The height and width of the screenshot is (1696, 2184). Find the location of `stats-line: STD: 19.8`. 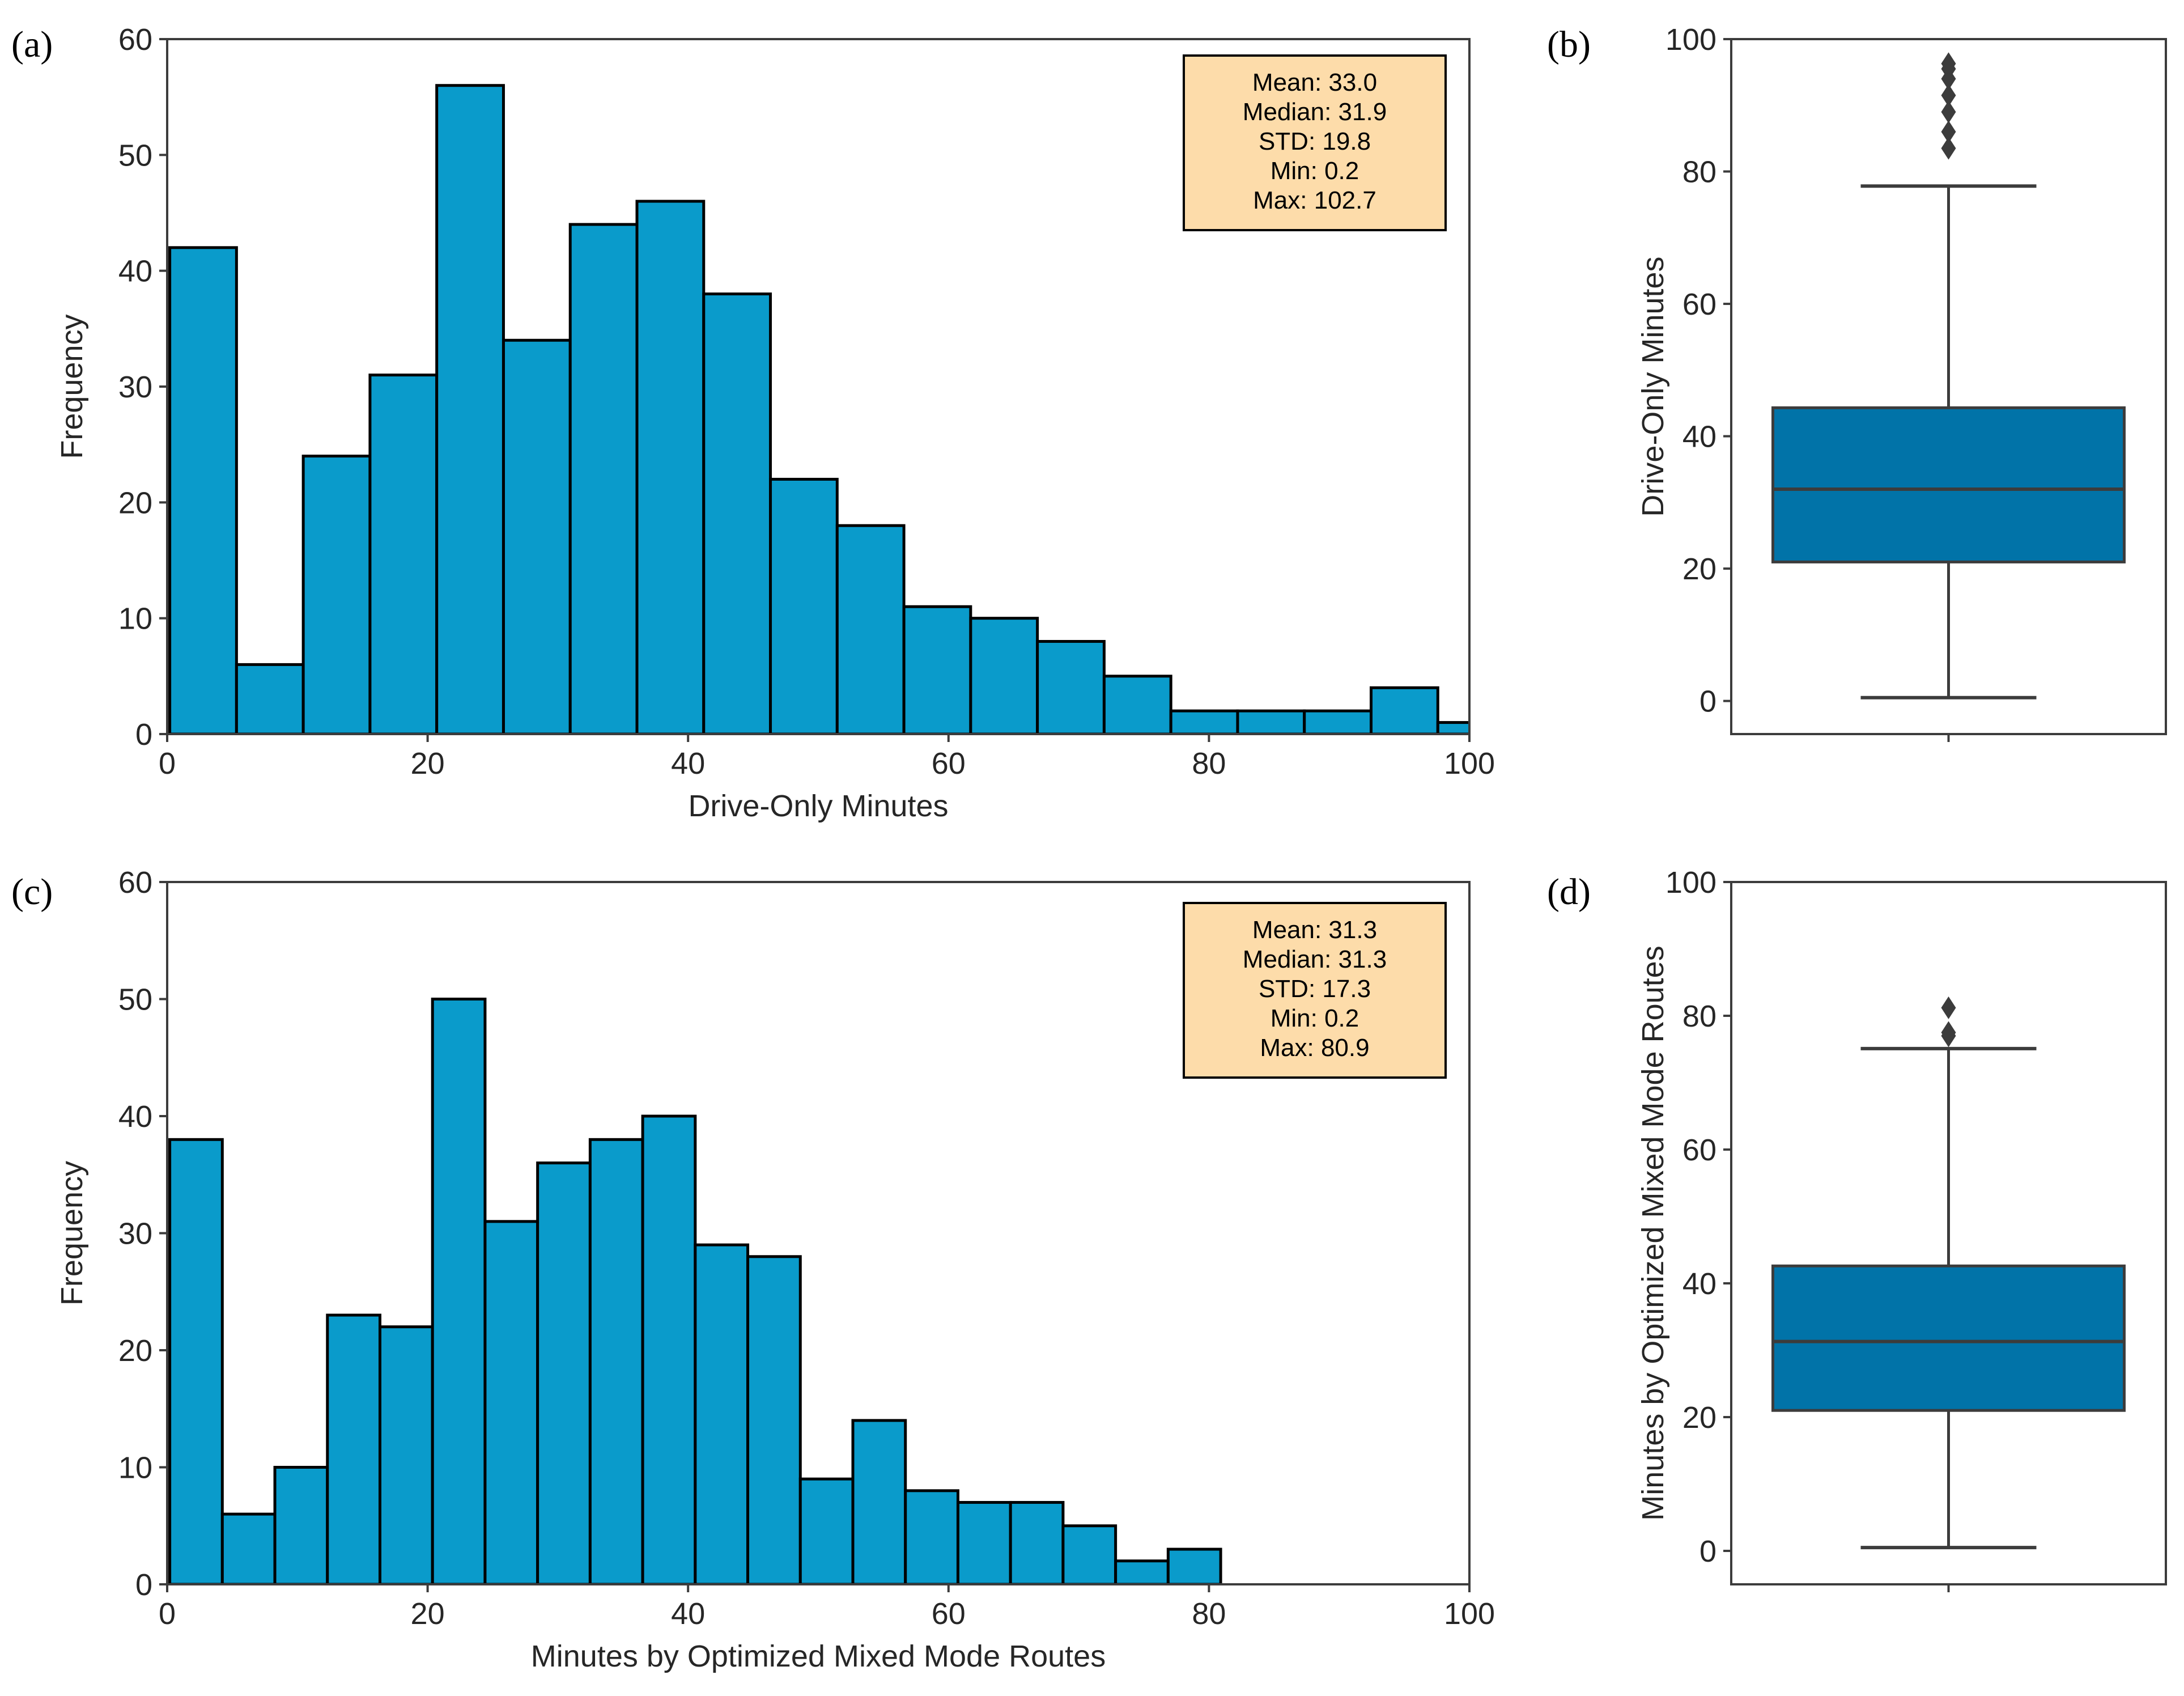

stats-line: STD: 19.8 is located at coordinates (1315, 141).